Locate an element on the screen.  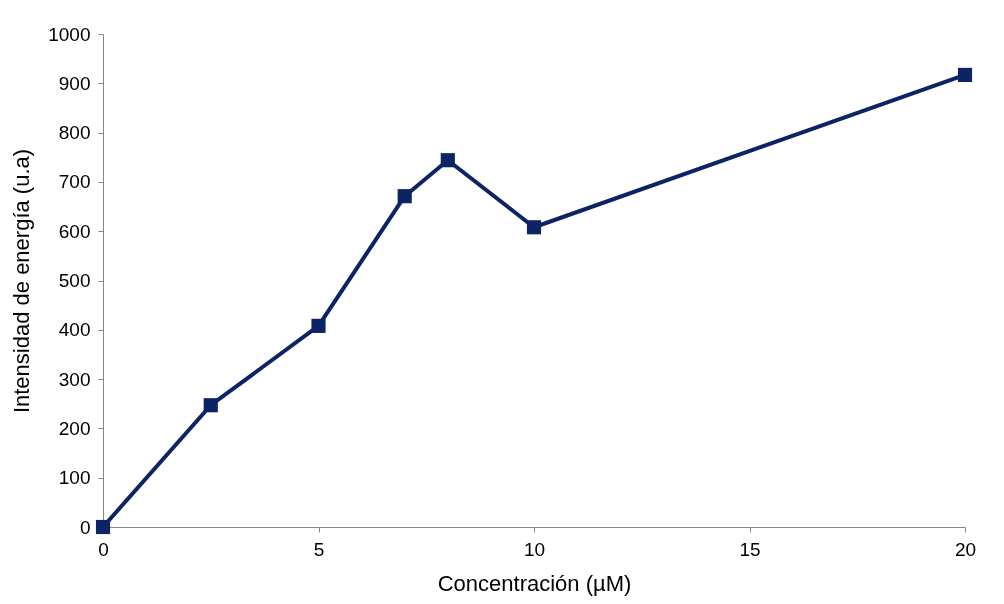
x-tick-label: 15 is located at coordinates (750, 549).